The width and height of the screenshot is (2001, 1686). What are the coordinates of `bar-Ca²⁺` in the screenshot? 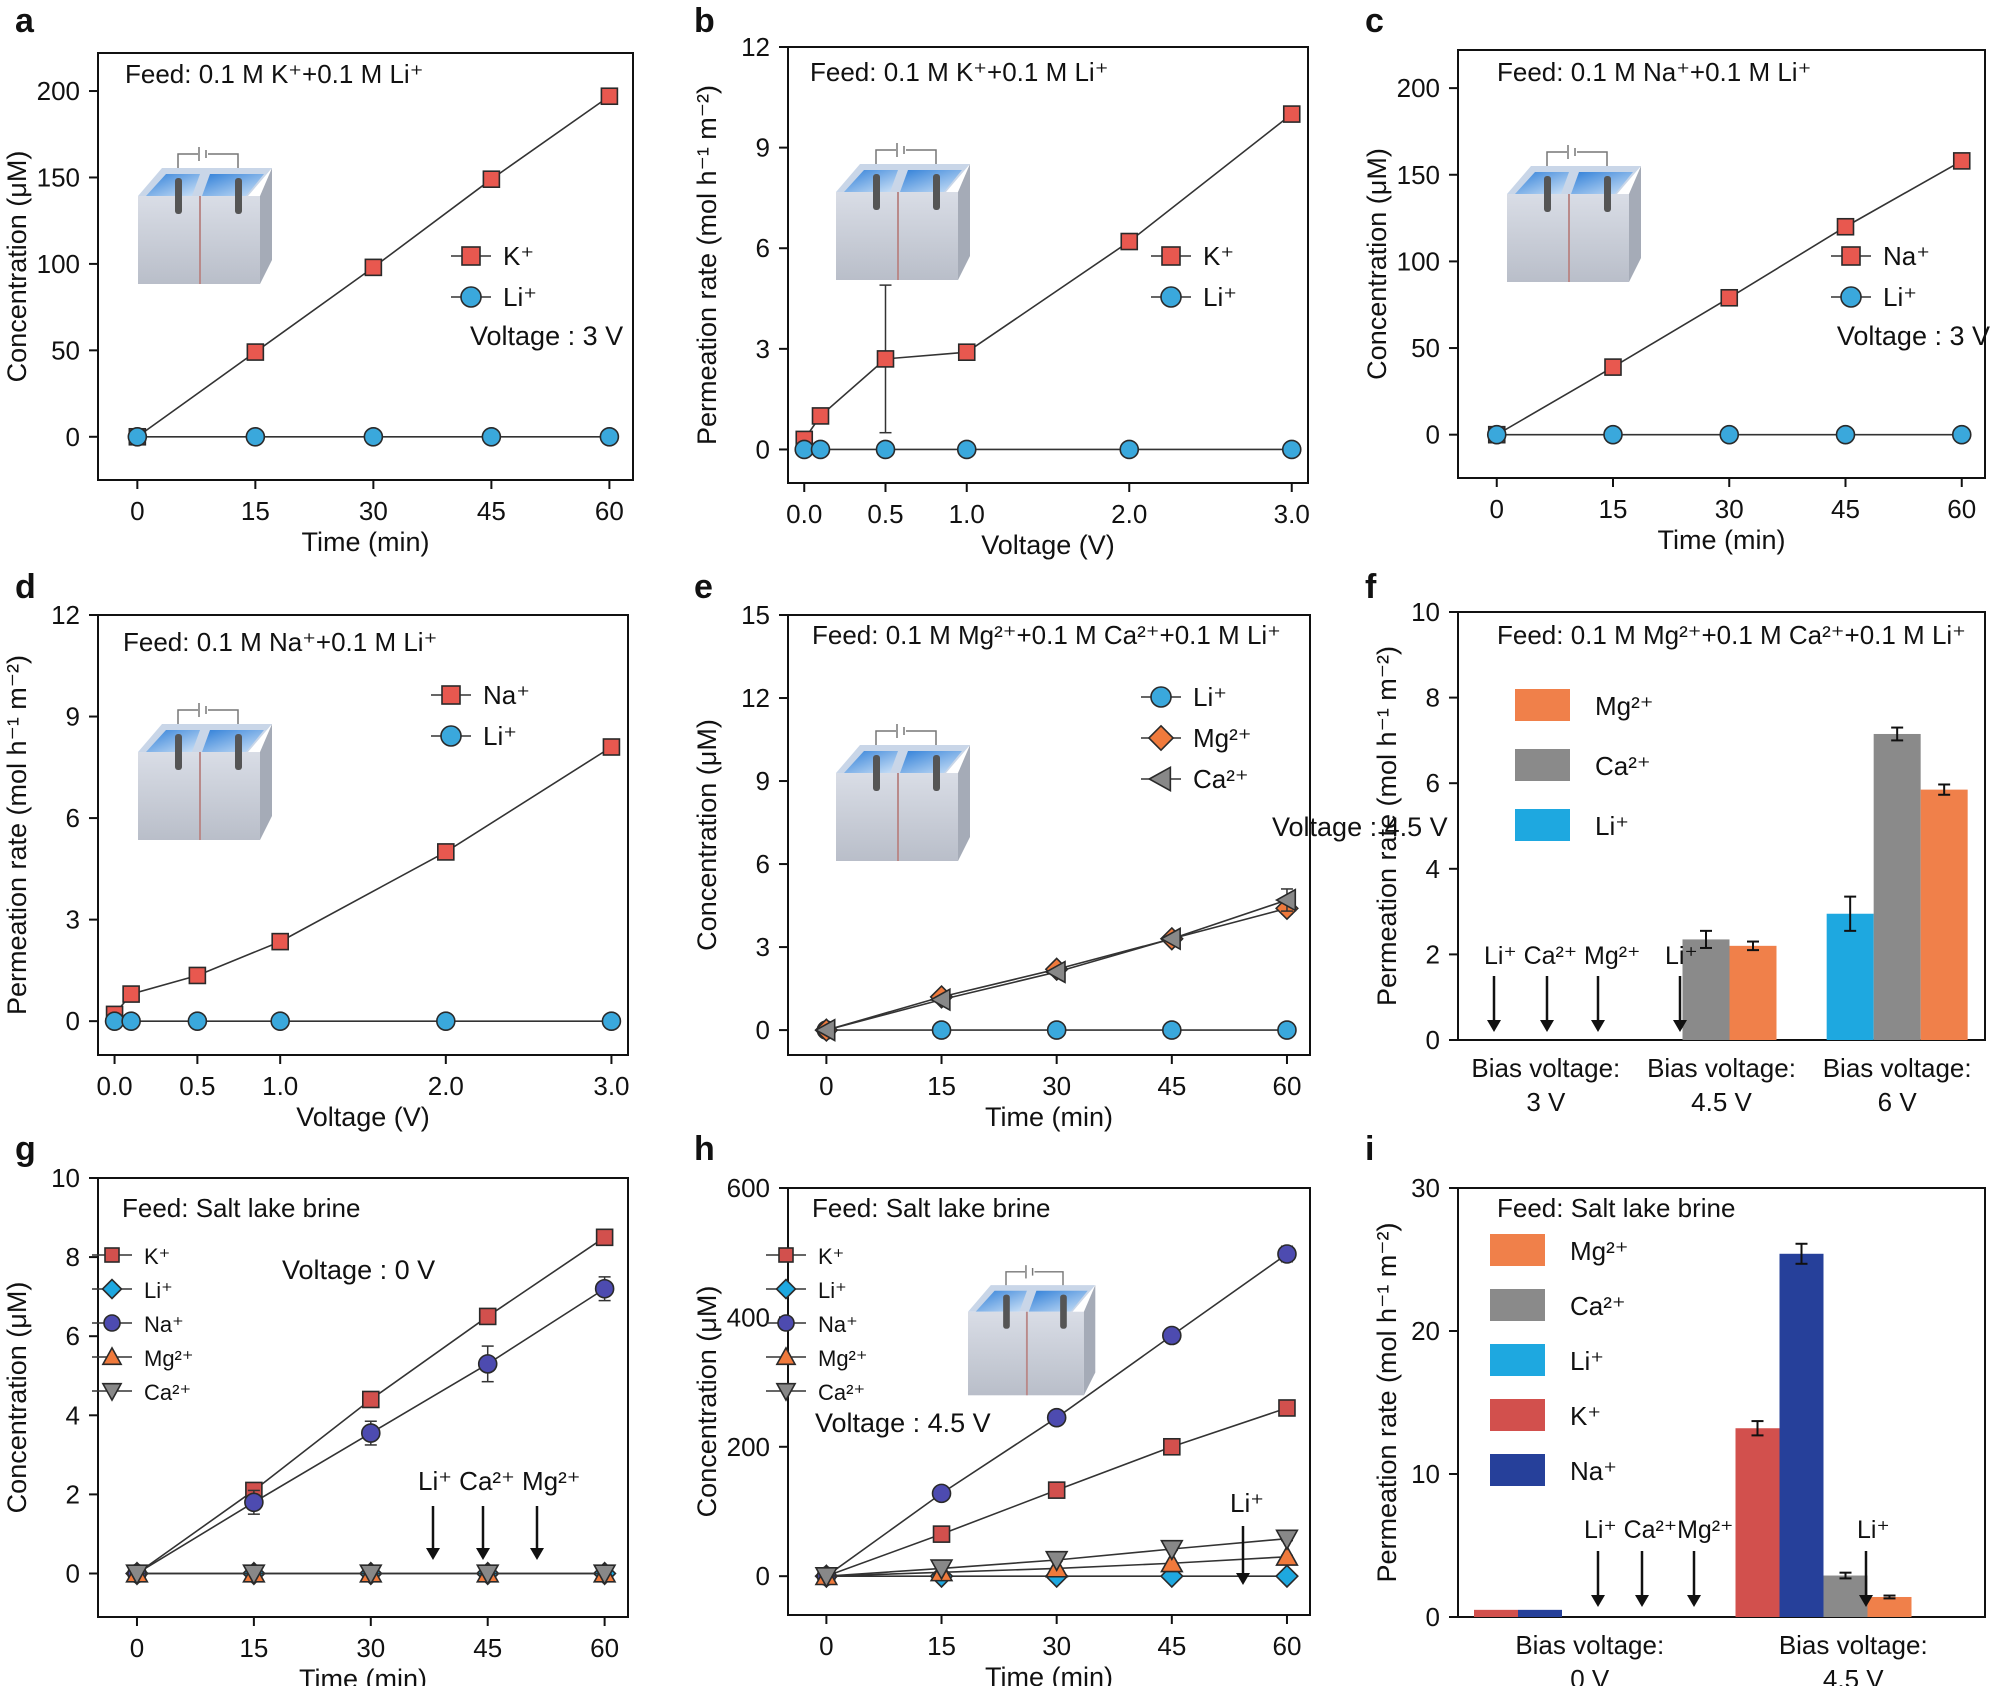 It's located at (1897, 886).